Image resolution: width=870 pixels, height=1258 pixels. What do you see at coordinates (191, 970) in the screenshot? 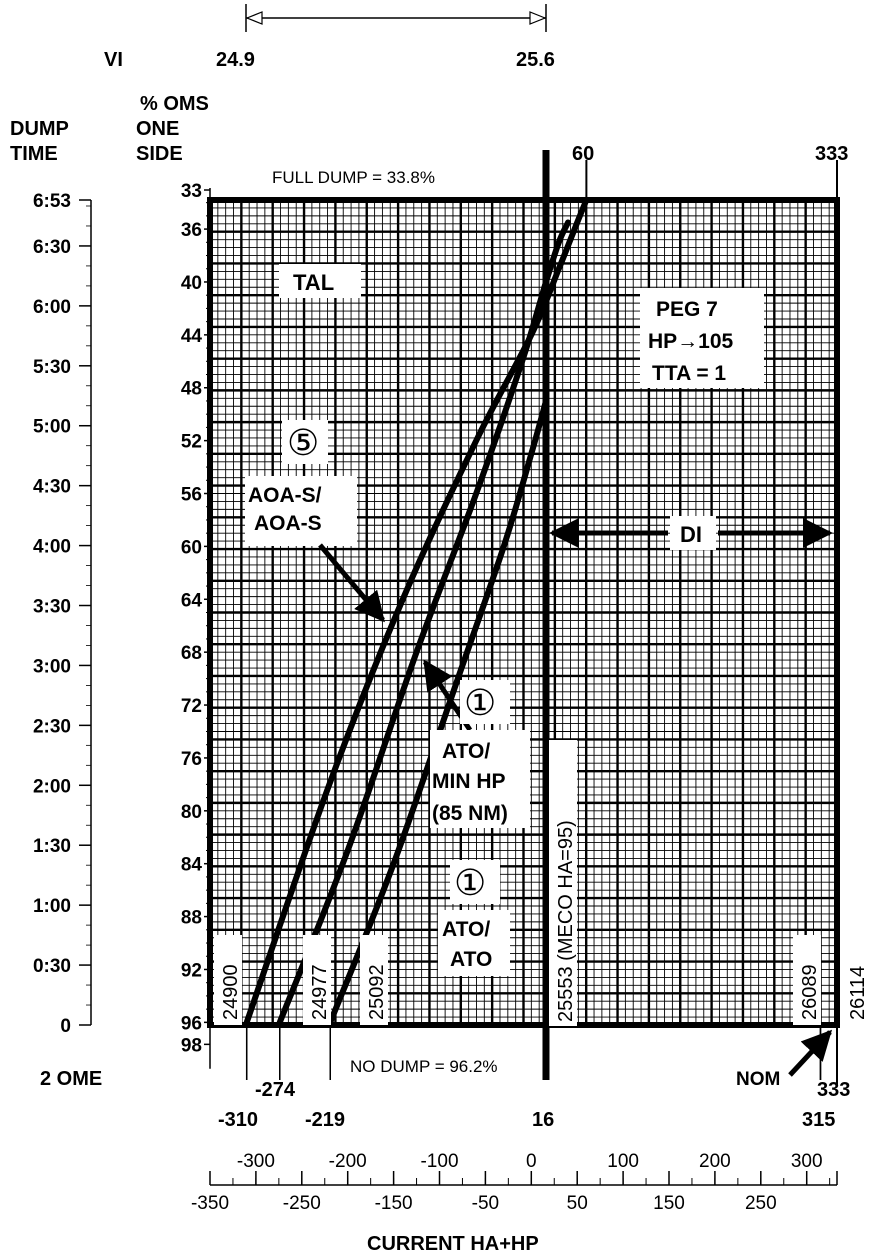
I see `oms-tick-label: 92` at bounding box center [191, 970].